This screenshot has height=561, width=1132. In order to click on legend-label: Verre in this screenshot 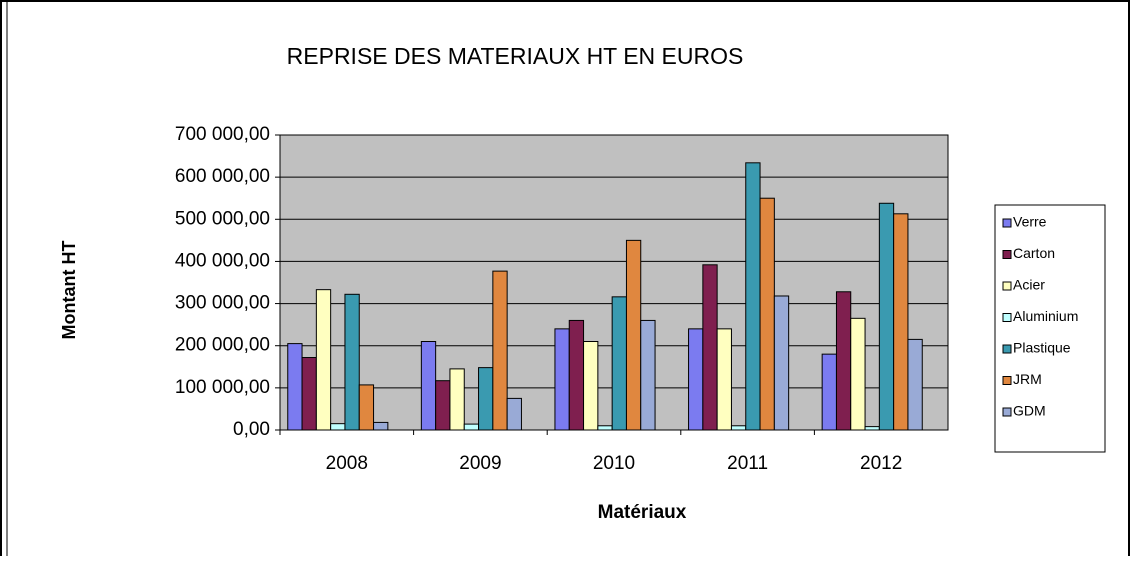, I will do `click(1030, 222)`.